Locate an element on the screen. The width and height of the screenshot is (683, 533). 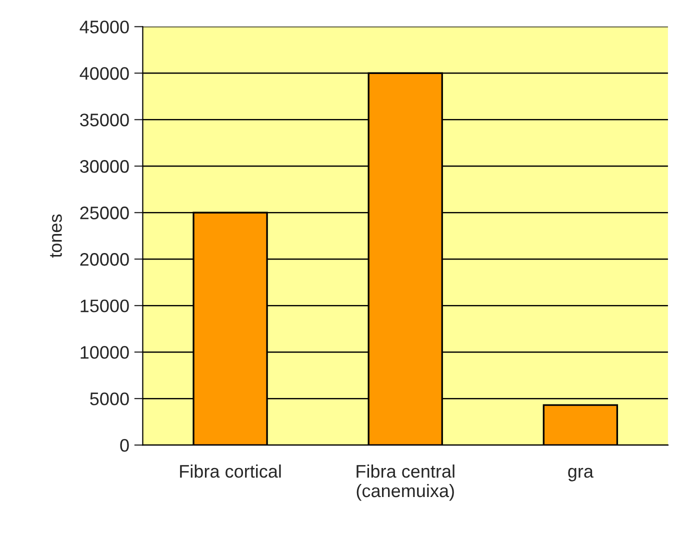
y-tick-label: 15000 is located at coordinates (104, 306).